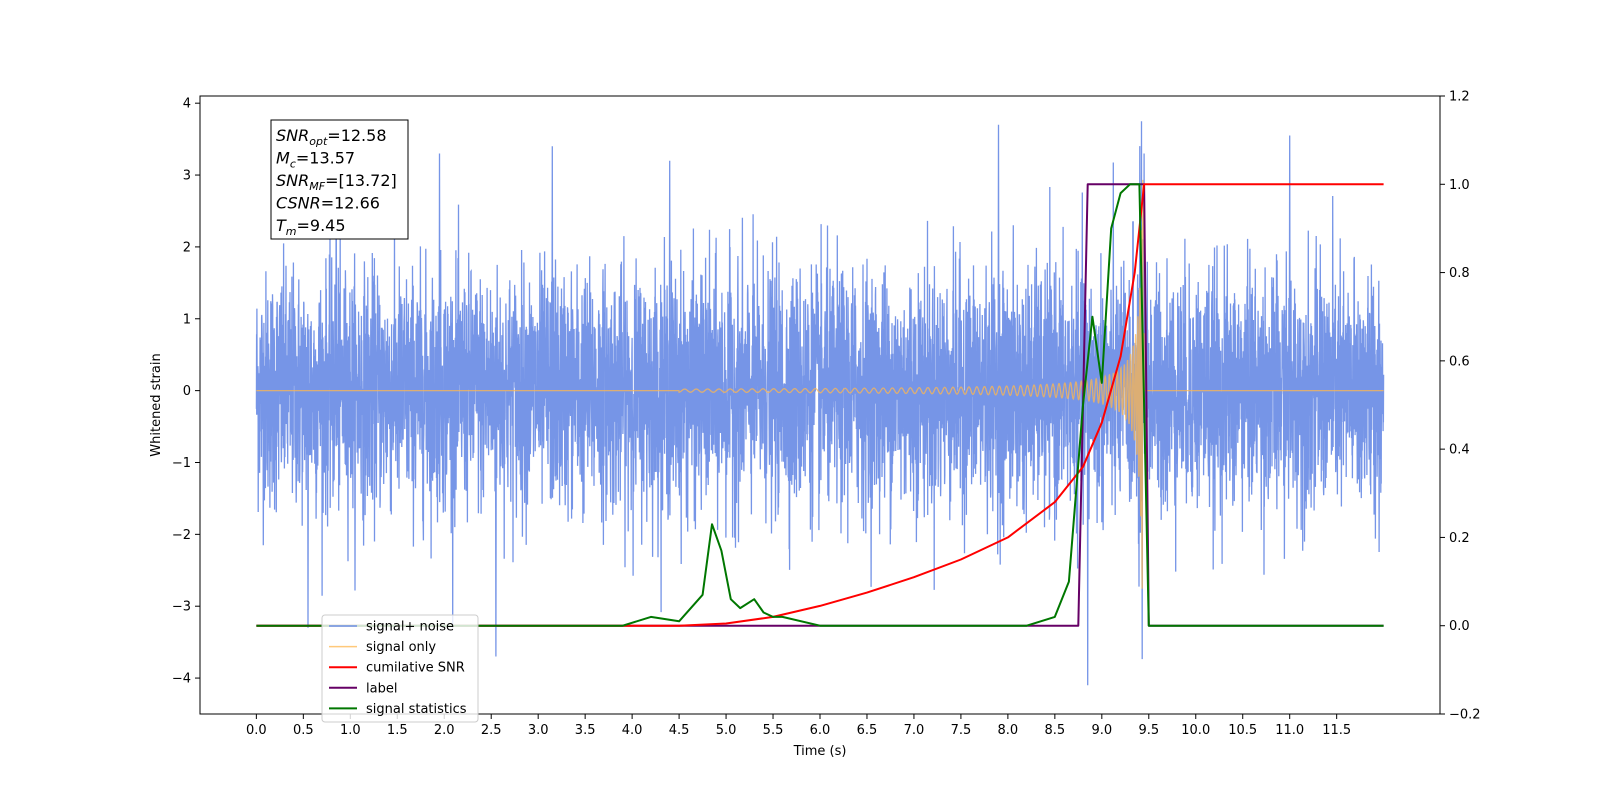  I want to click on y2-tick-label: 0.8, so click(1459, 273).